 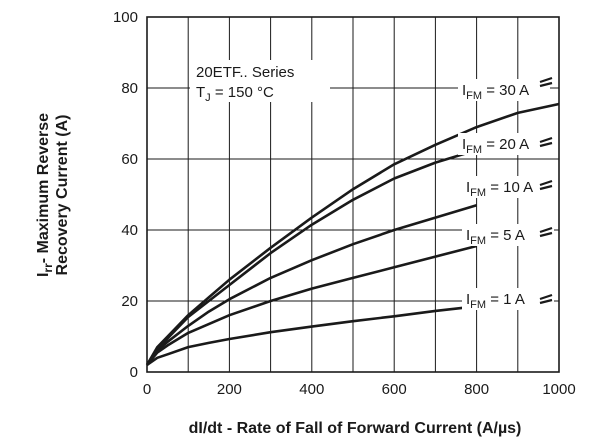 I want to click on x-tick-label: 1000, so click(x=558, y=389).